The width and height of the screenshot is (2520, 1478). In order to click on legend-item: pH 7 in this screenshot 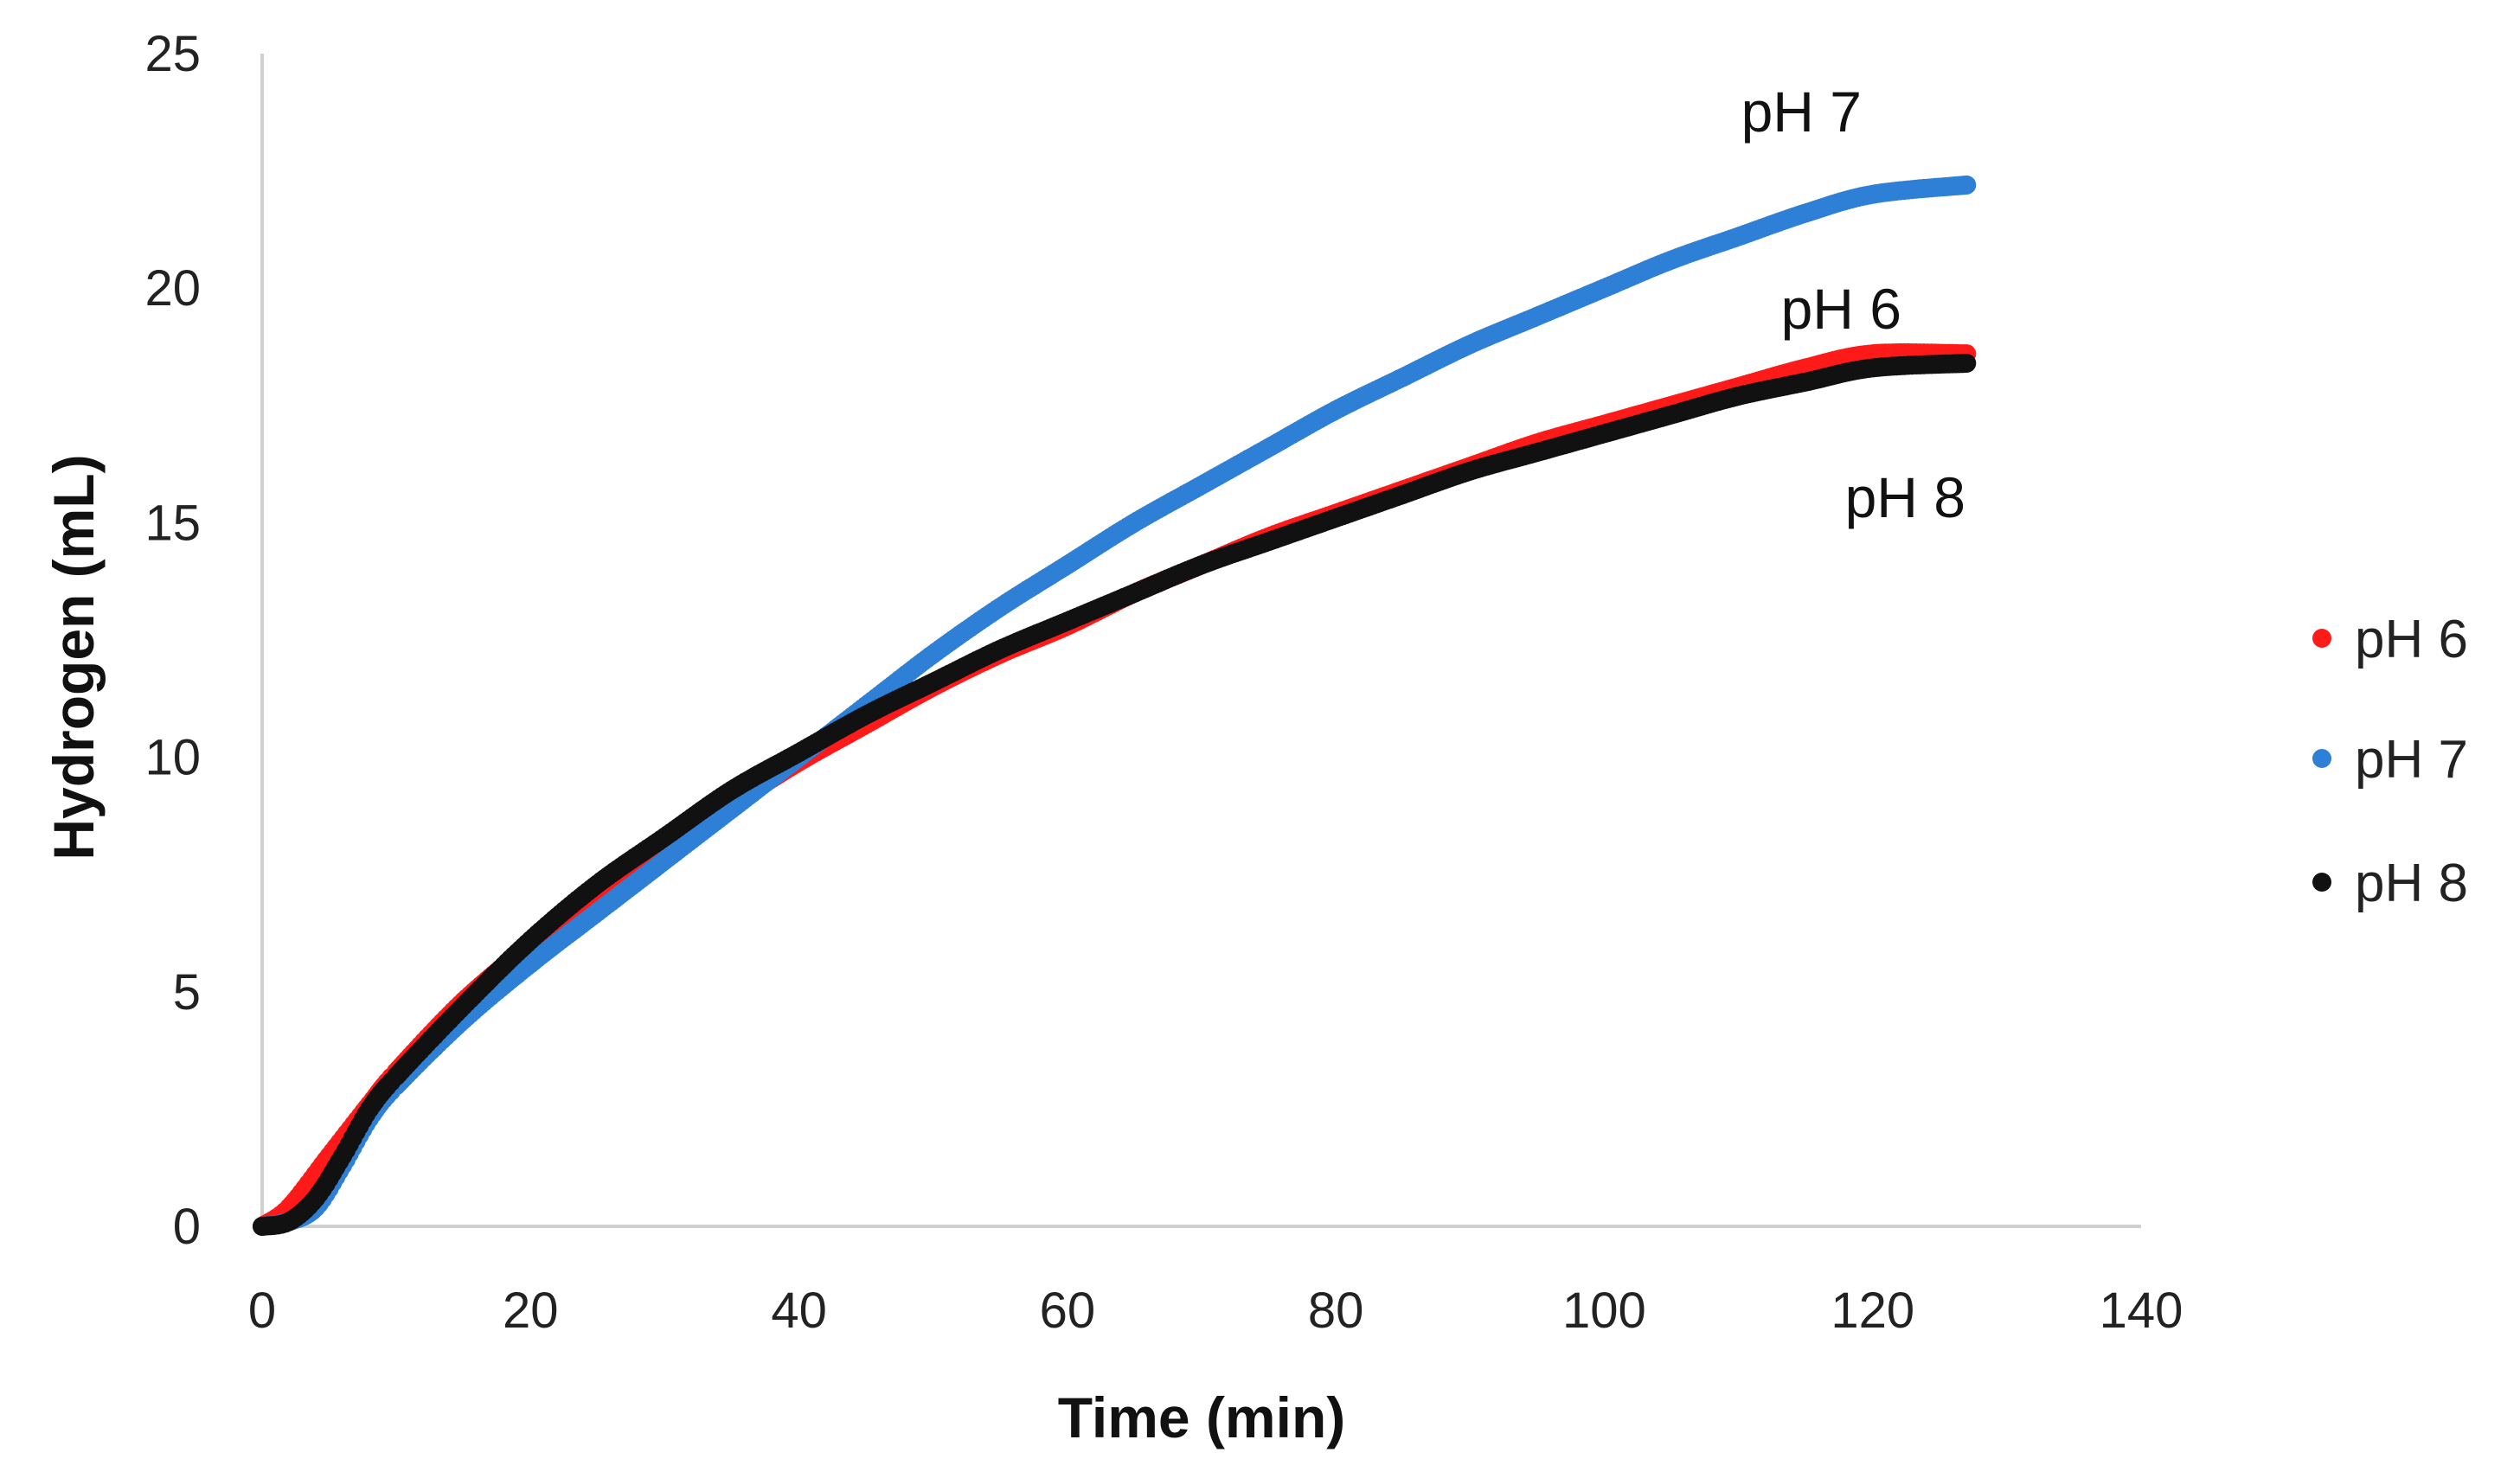, I will do `click(2390, 760)`.